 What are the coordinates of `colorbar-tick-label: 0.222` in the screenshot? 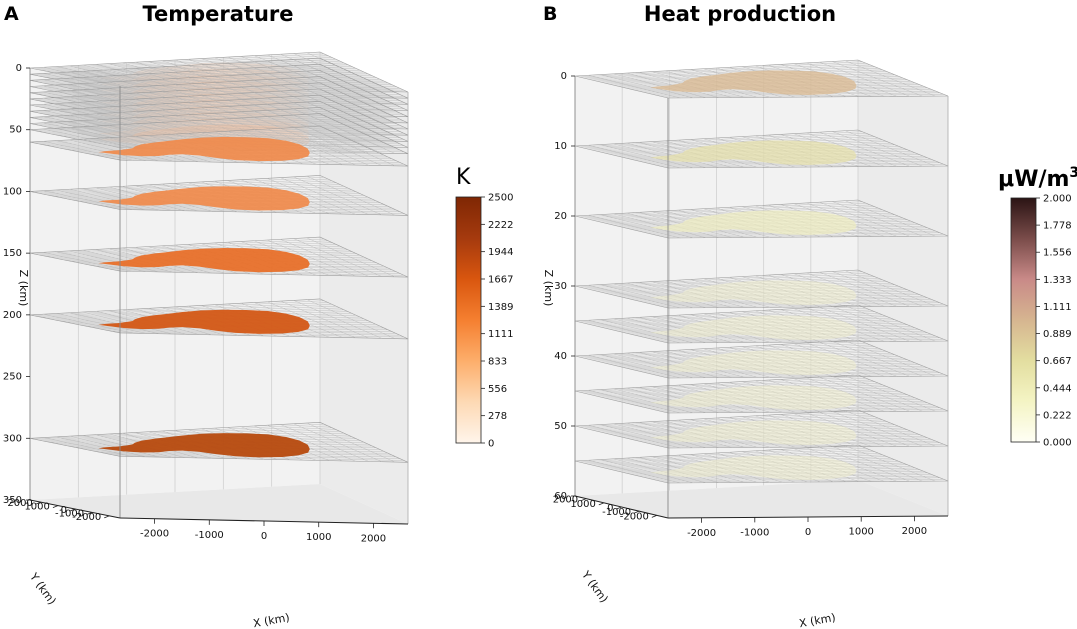 It's located at (1057, 415).